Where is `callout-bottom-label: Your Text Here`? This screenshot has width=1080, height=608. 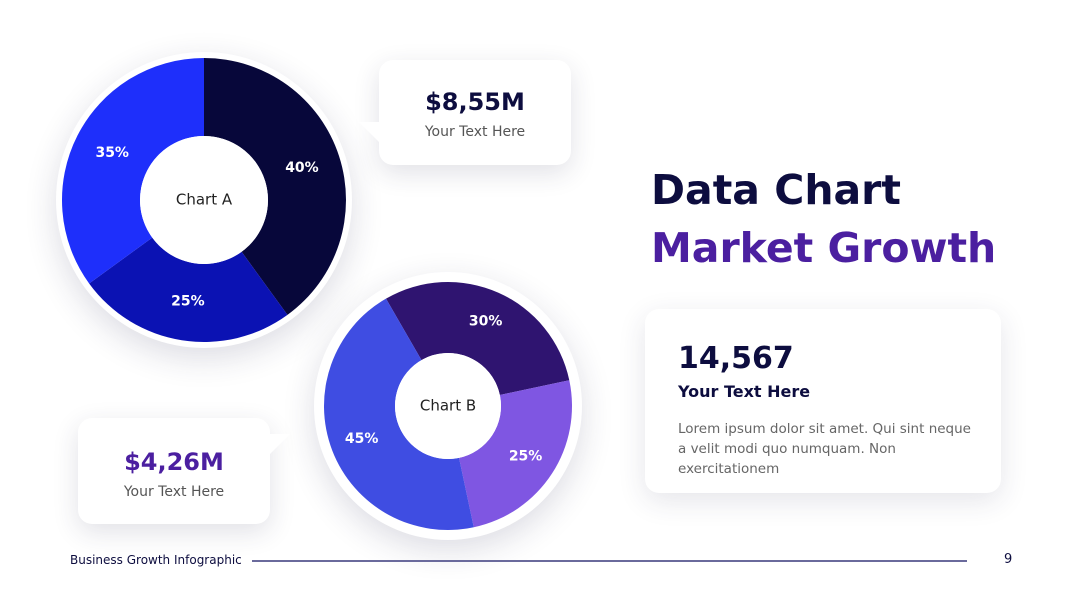
callout-bottom-label: Your Text Here is located at coordinates (174, 492).